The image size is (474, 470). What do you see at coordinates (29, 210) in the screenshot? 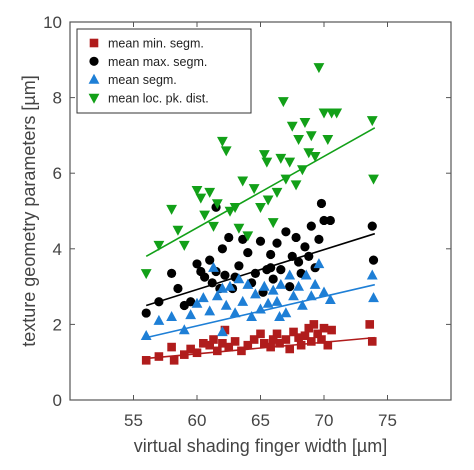
I see `y-axis-title: texture geometry parameters [µm]` at bounding box center [29, 210].